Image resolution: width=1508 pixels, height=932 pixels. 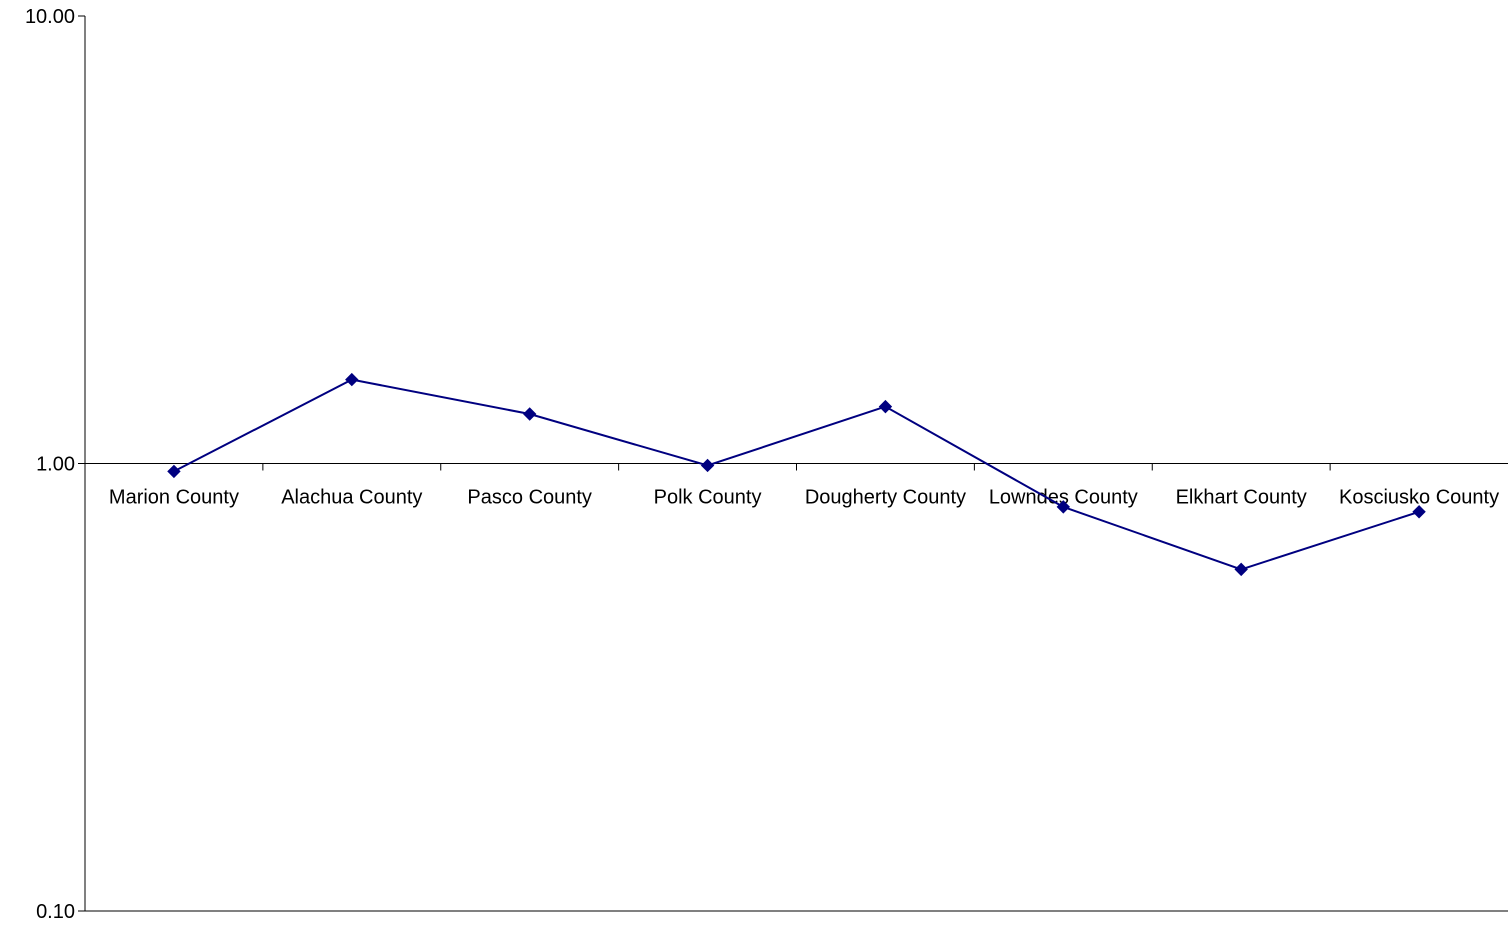 I want to click on x-tick-label: Alachua County, so click(x=351, y=498).